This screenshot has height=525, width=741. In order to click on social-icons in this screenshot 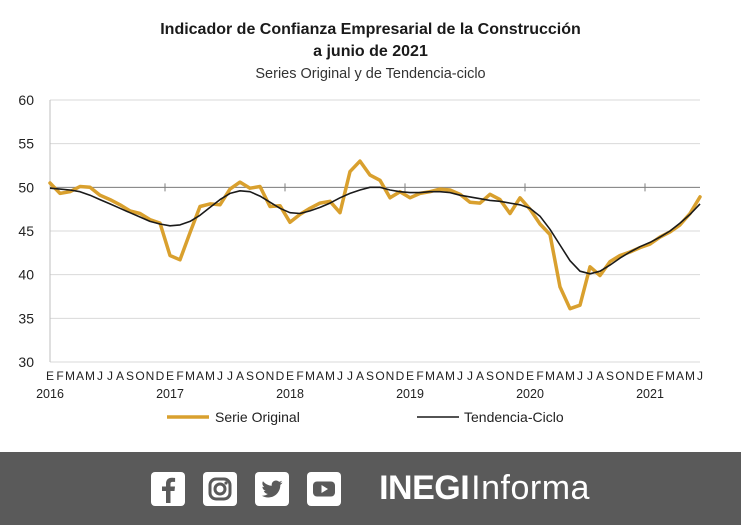, I will do `click(246, 488)`.